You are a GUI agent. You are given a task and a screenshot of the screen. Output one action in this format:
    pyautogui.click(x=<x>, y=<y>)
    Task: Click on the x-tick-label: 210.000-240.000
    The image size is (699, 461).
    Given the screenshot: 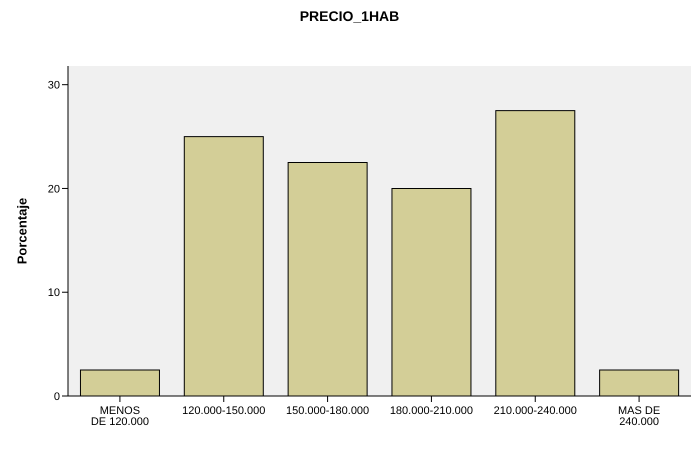 What is the action you would take?
    pyautogui.click(x=535, y=410)
    